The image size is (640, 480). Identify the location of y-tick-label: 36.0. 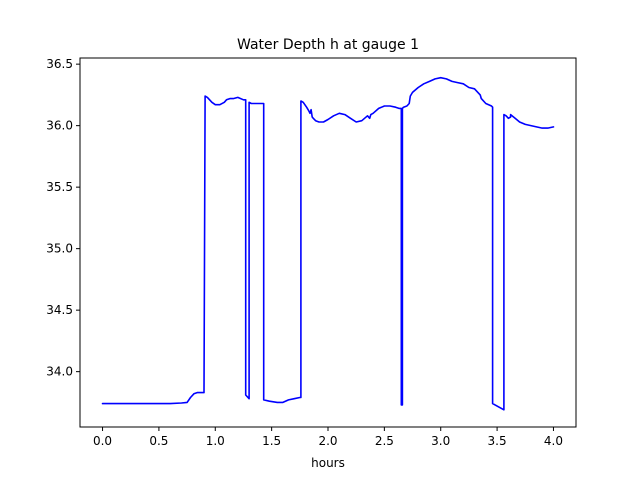
(59, 126).